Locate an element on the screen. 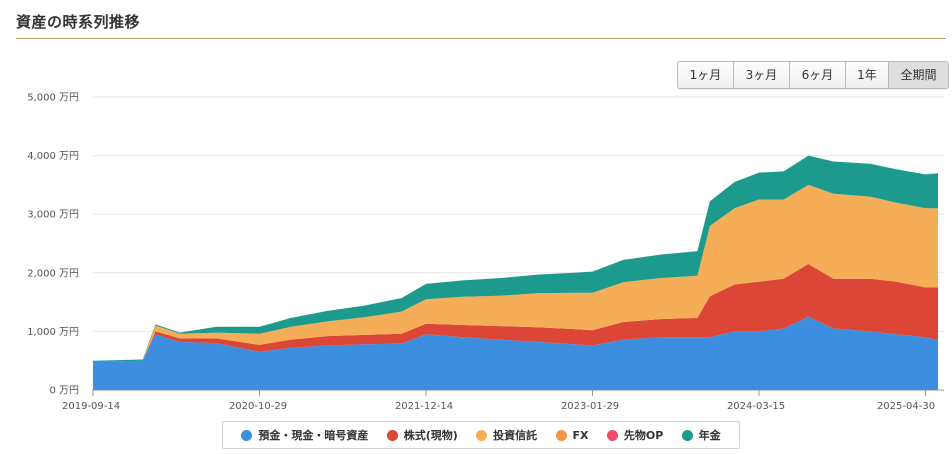 This screenshot has width=952, height=454. range-all-button: 全期間 is located at coordinates (918, 75).